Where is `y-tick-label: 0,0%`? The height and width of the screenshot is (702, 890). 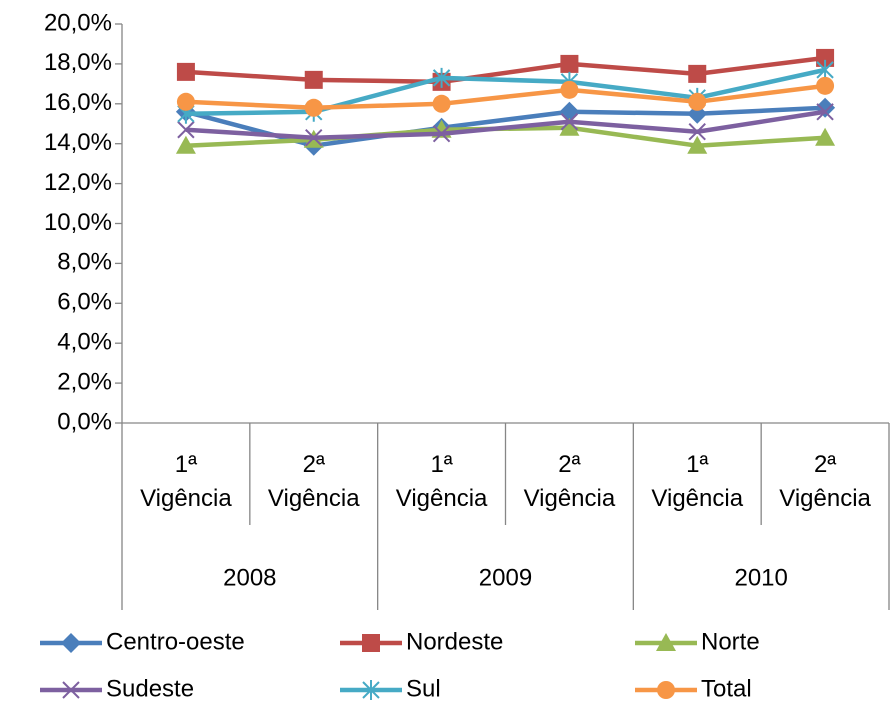
y-tick-label: 0,0% is located at coordinates (84, 421).